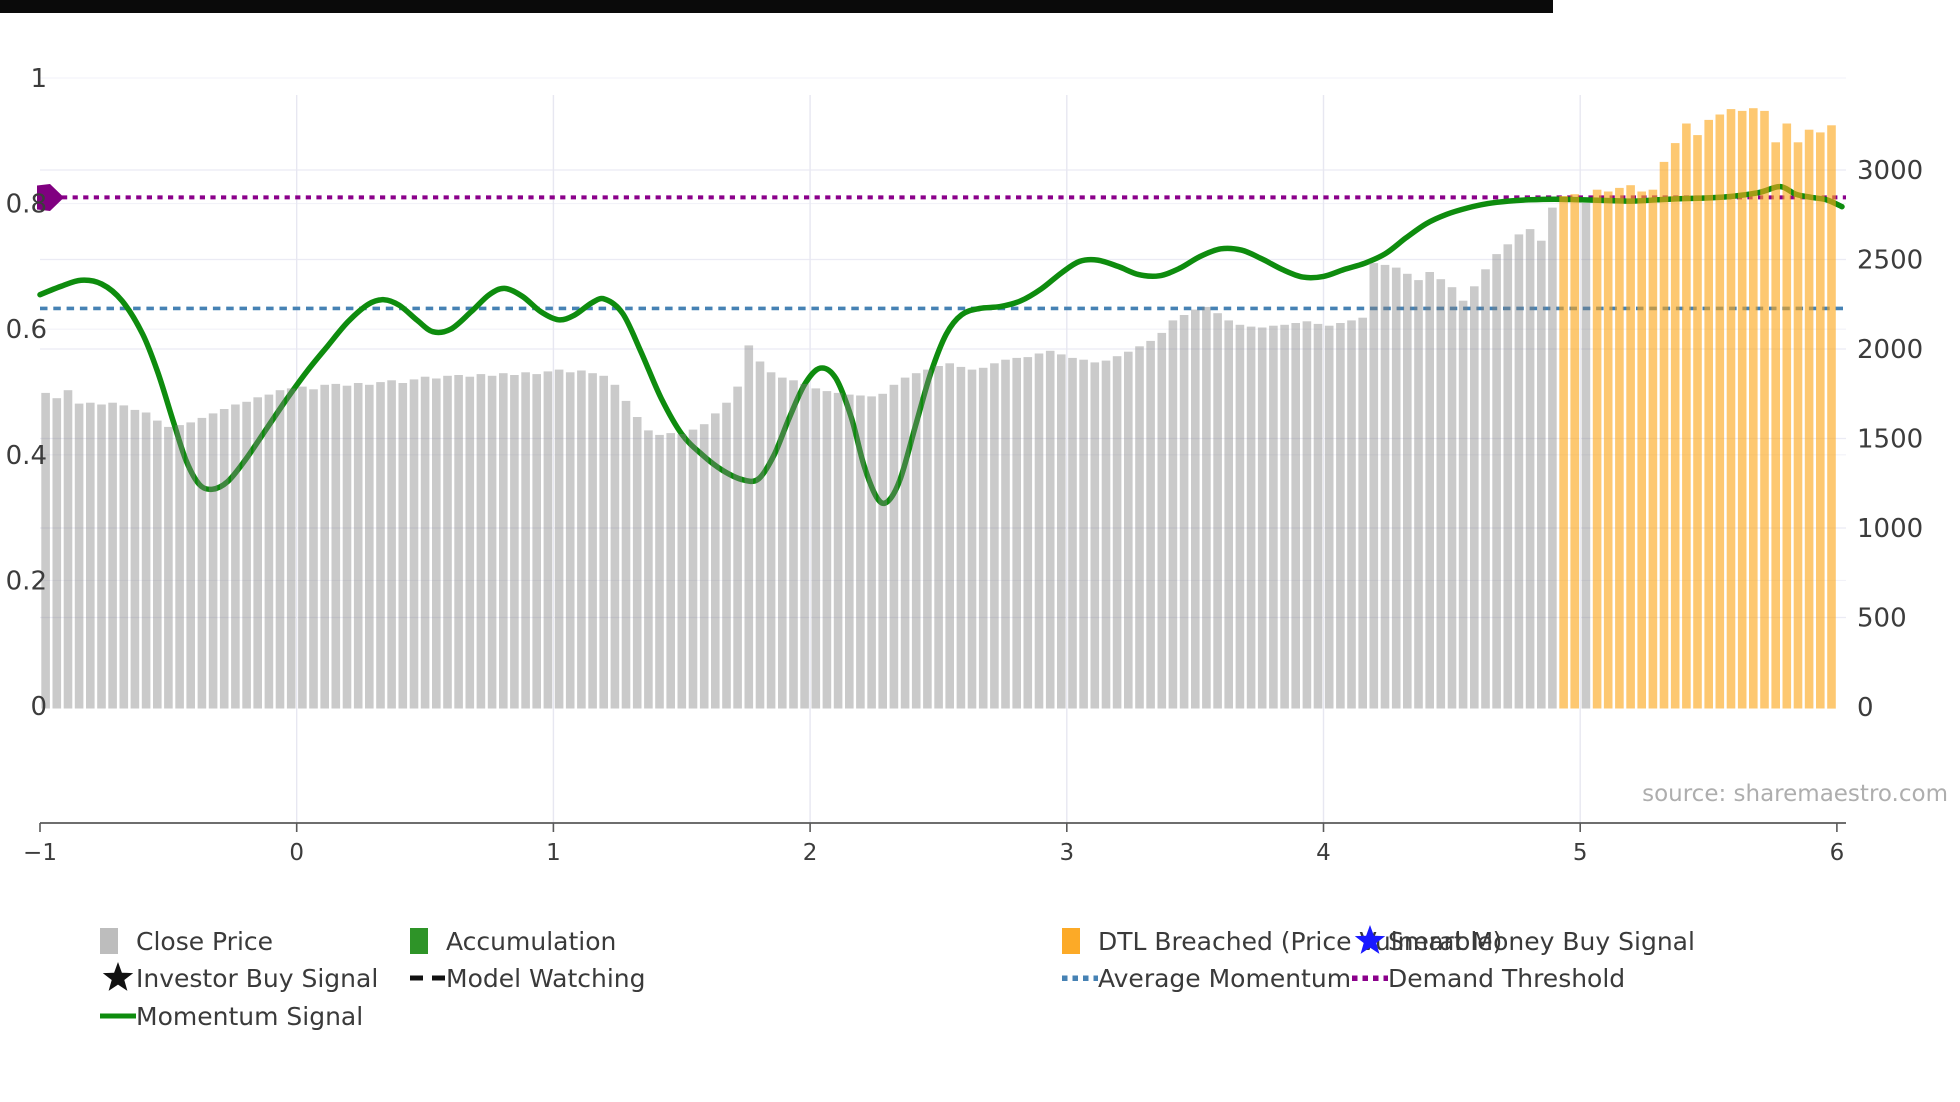  What do you see at coordinates (1080, 941) in the screenshot?
I see `dtl-breached-swatch-icon` at bounding box center [1080, 941].